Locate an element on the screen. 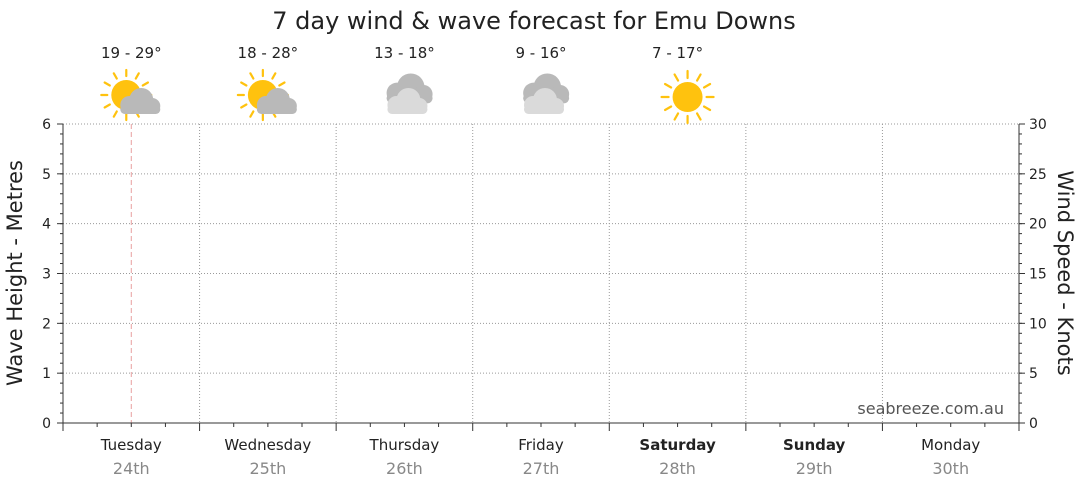  y-tick-label-left: 0 is located at coordinates (46, 424).